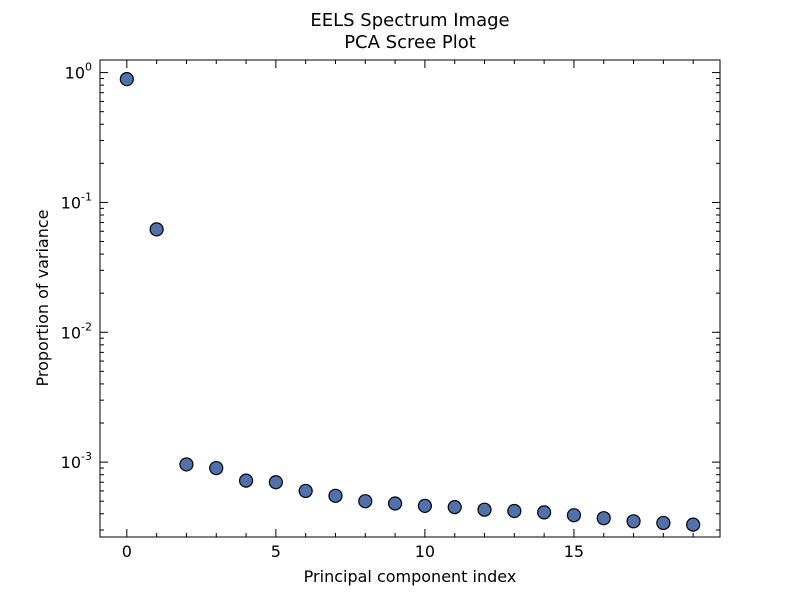 This screenshot has height=597, width=800. I want to click on y-tick-exponent: -3, so click(86, 456).